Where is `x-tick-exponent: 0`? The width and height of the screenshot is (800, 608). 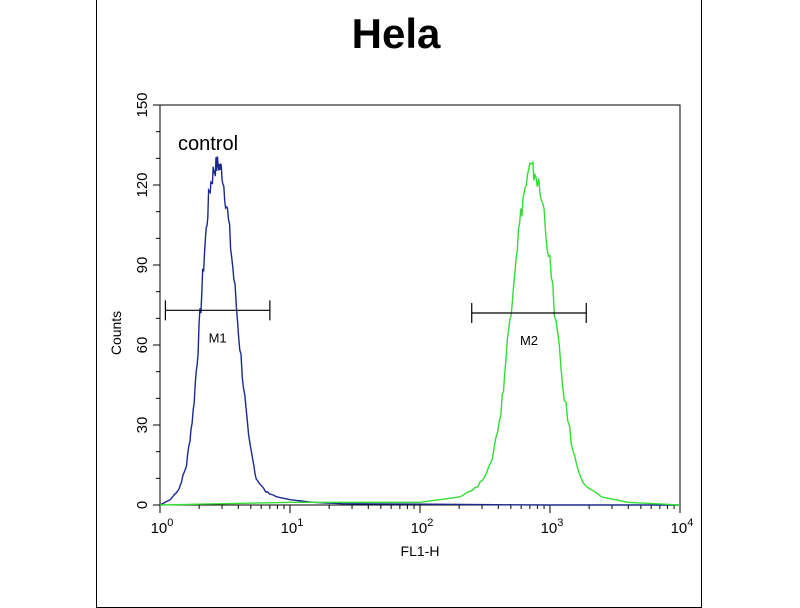 x-tick-exponent: 0 is located at coordinates (170, 523).